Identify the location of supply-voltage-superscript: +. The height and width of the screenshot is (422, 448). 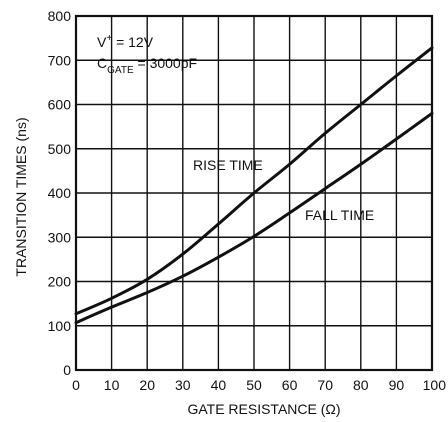
(109, 38).